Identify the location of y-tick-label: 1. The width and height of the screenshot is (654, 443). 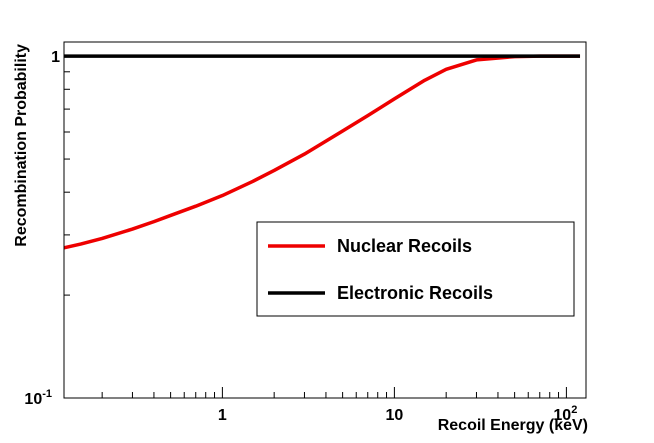
(55, 57).